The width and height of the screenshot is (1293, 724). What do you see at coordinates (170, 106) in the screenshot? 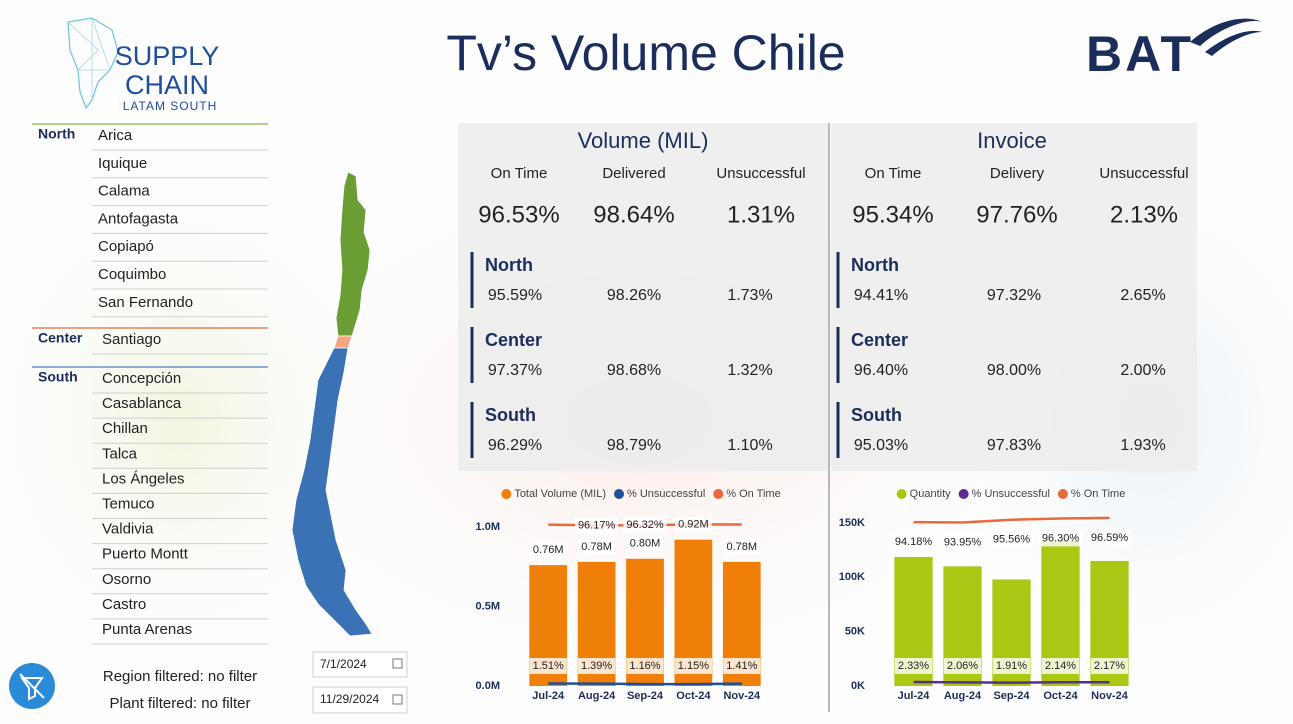
I see `logo-subtext: LATAM SOUTH` at bounding box center [170, 106].